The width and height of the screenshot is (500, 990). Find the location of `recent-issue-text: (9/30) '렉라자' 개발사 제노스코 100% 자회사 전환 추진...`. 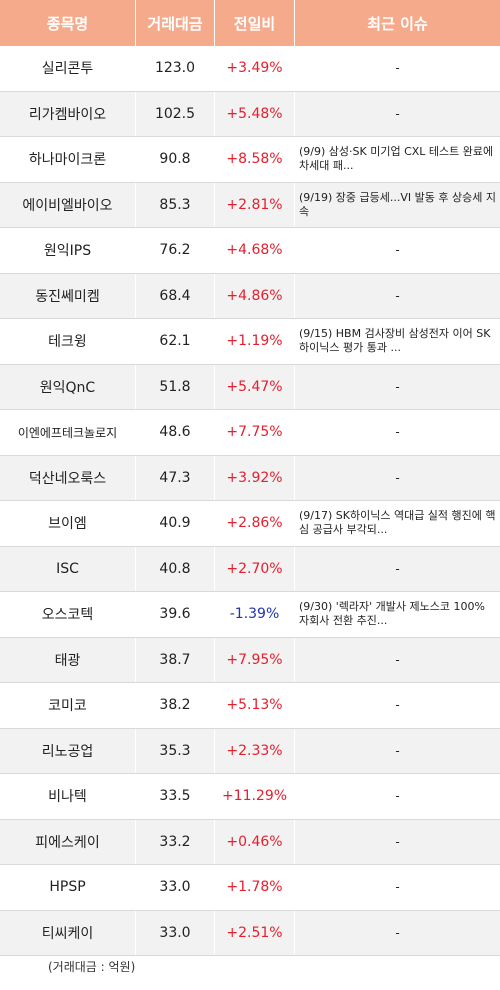

recent-issue-text: (9/30) '렉라자' 개발사 제노스코 100% 자회사 전환 추진... is located at coordinates (392, 614).